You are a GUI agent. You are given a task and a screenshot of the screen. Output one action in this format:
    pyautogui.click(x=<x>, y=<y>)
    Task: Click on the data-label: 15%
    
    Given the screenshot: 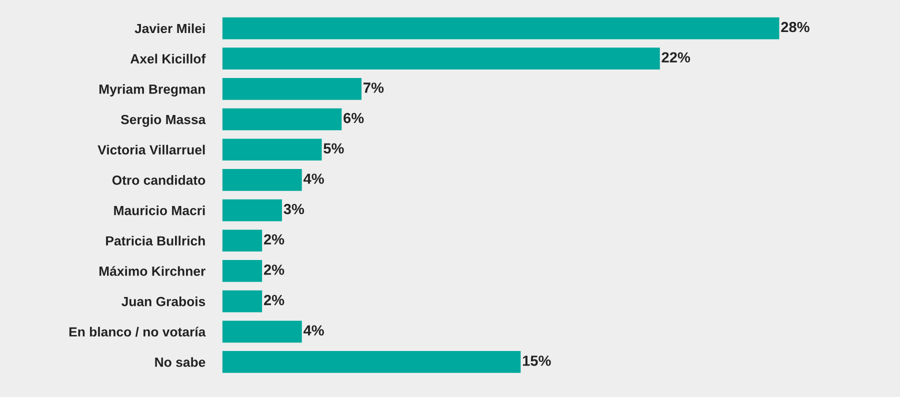 What is the action you would take?
    pyautogui.click(x=536, y=361)
    